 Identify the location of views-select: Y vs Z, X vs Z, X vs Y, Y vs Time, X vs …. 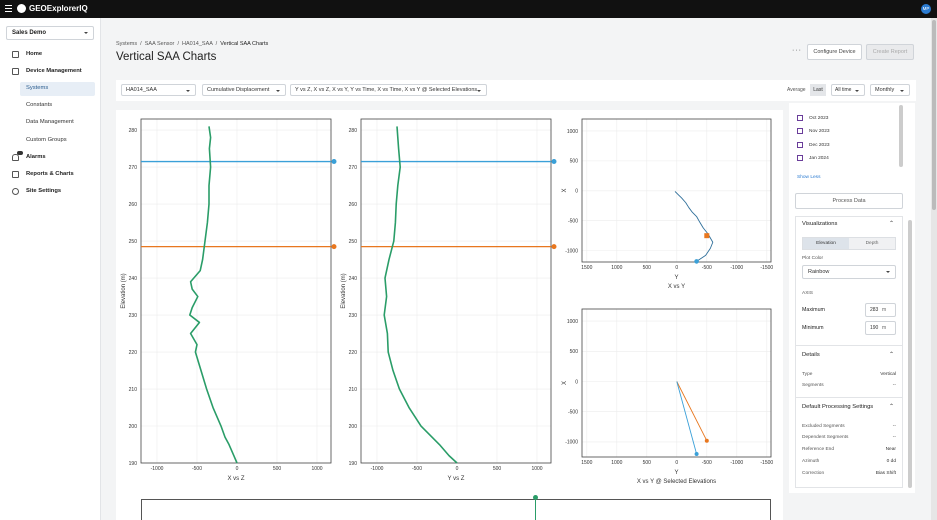
(388, 90).